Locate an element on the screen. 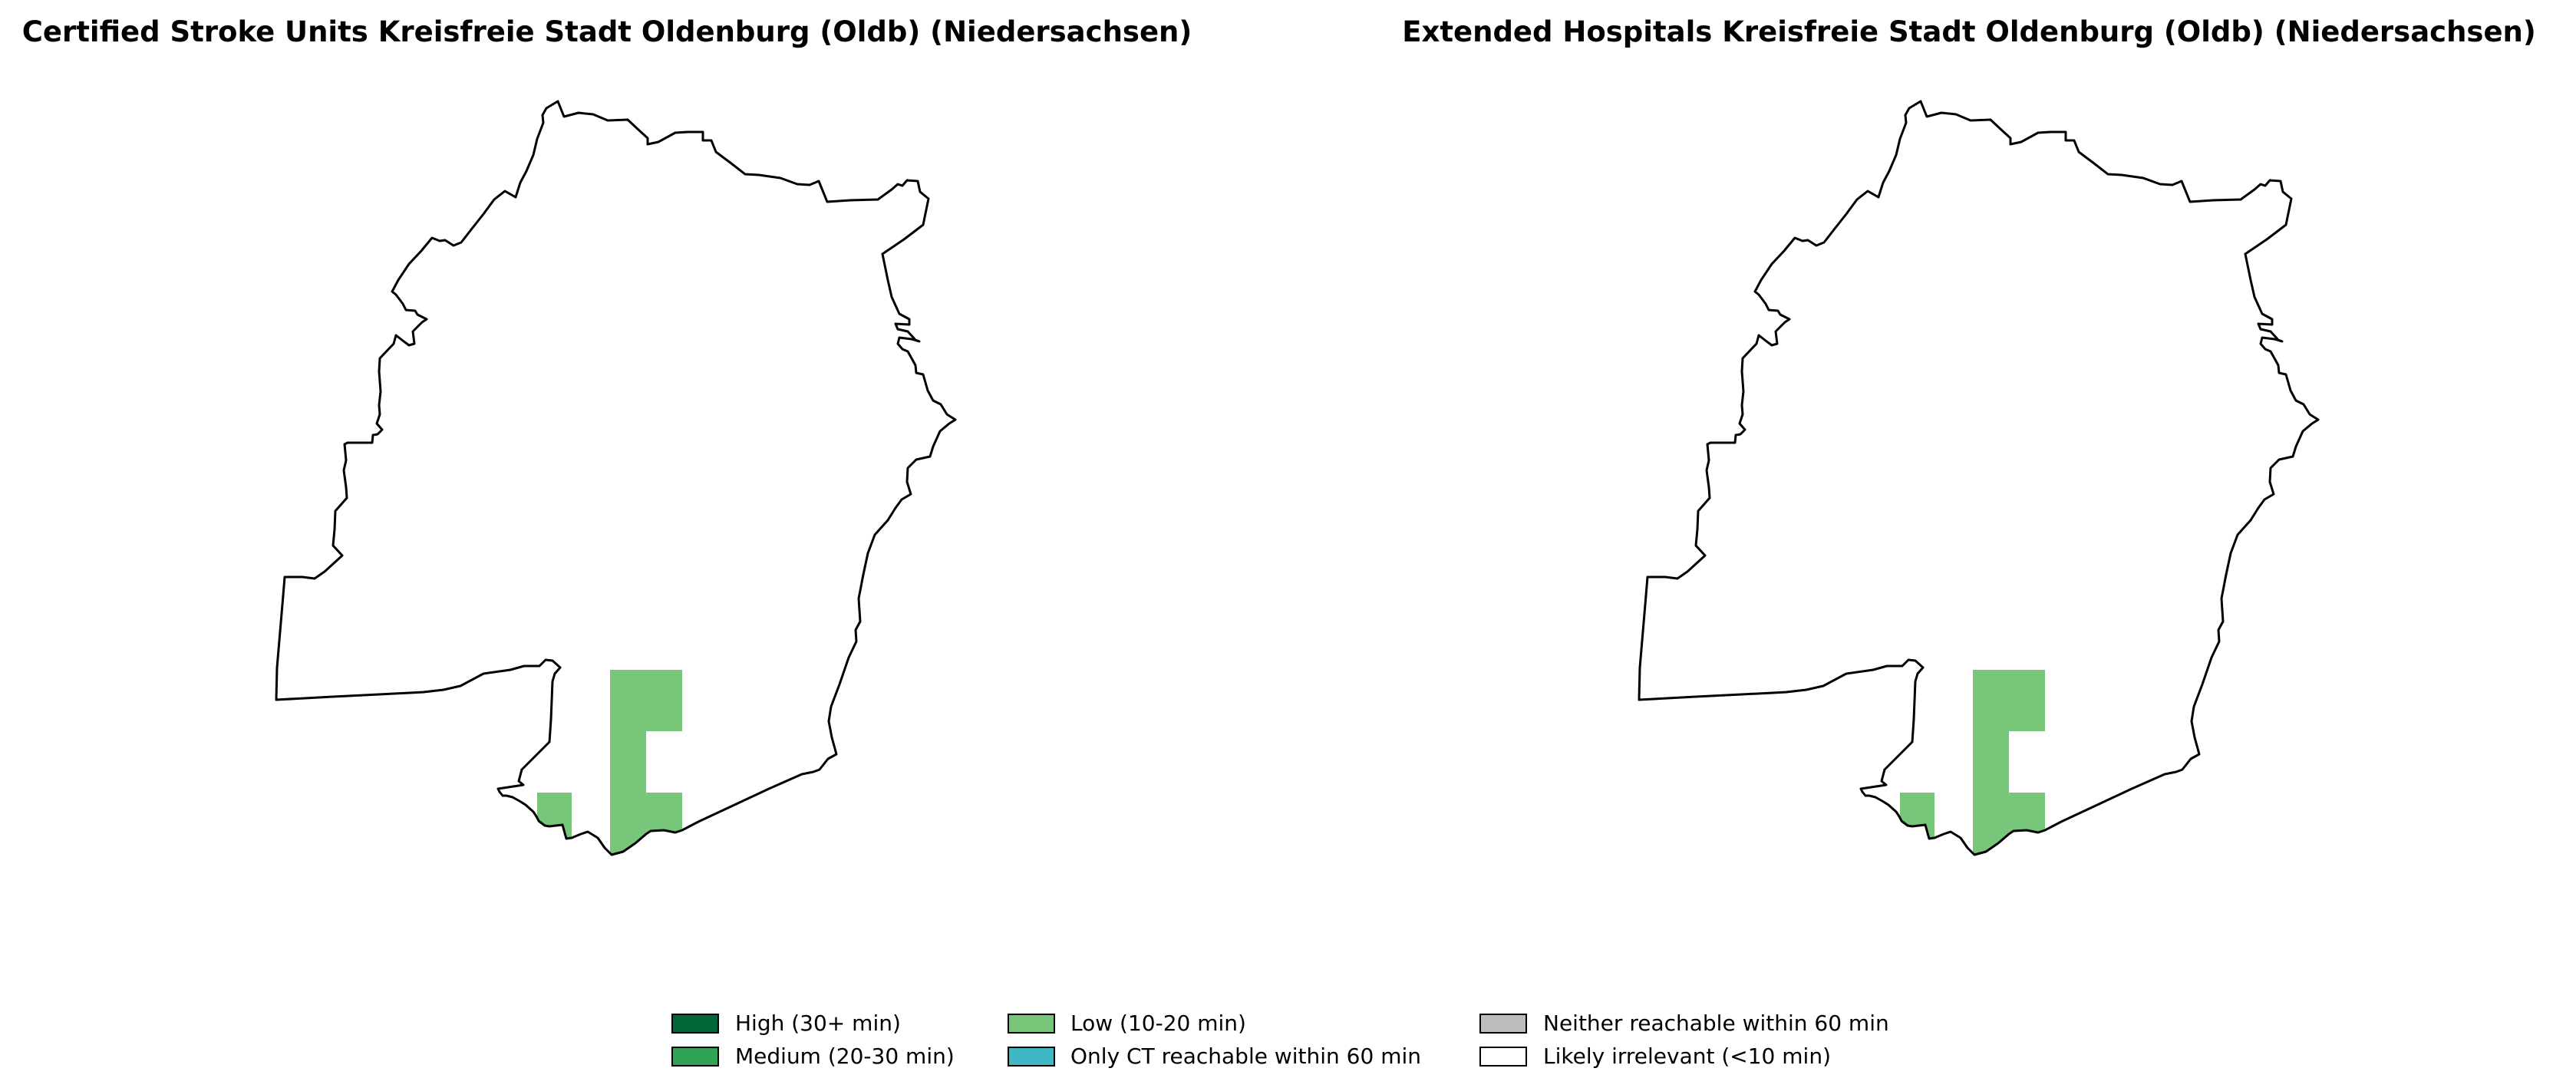  legend-item: Likely irrelevant (<10 min) is located at coordinates (1655, 1056).